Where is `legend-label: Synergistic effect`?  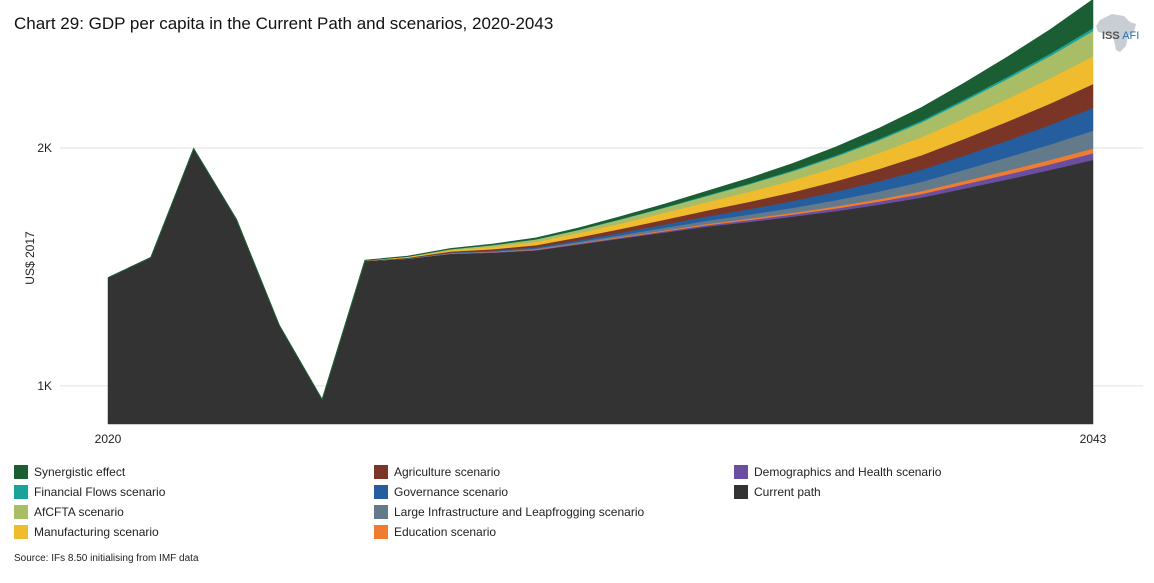
legend-label: Synergistic effect is located at coordinates (80, 472).